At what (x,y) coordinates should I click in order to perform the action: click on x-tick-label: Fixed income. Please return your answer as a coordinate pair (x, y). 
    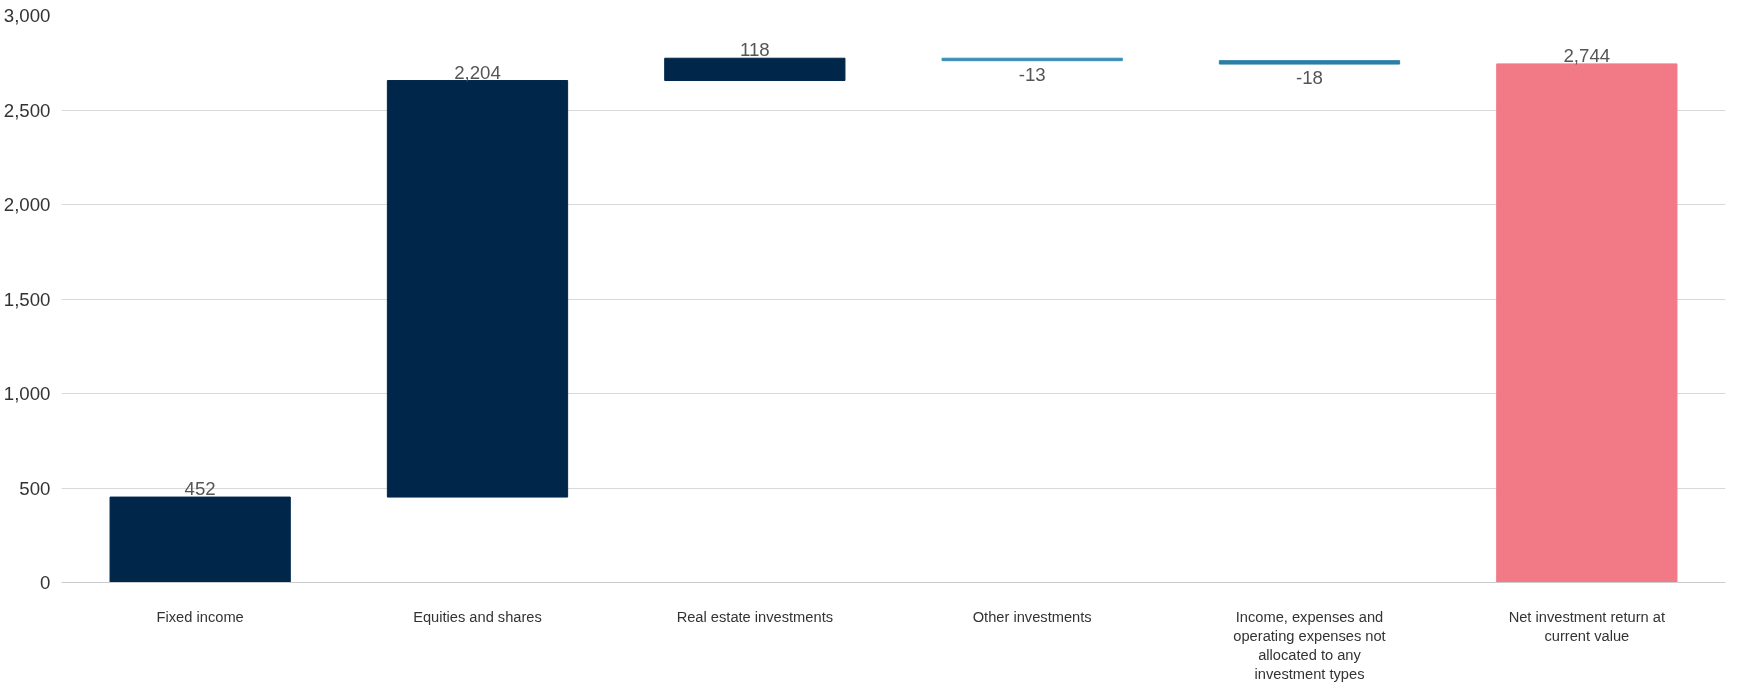
    Looking at the image, I should click on (200, 616).